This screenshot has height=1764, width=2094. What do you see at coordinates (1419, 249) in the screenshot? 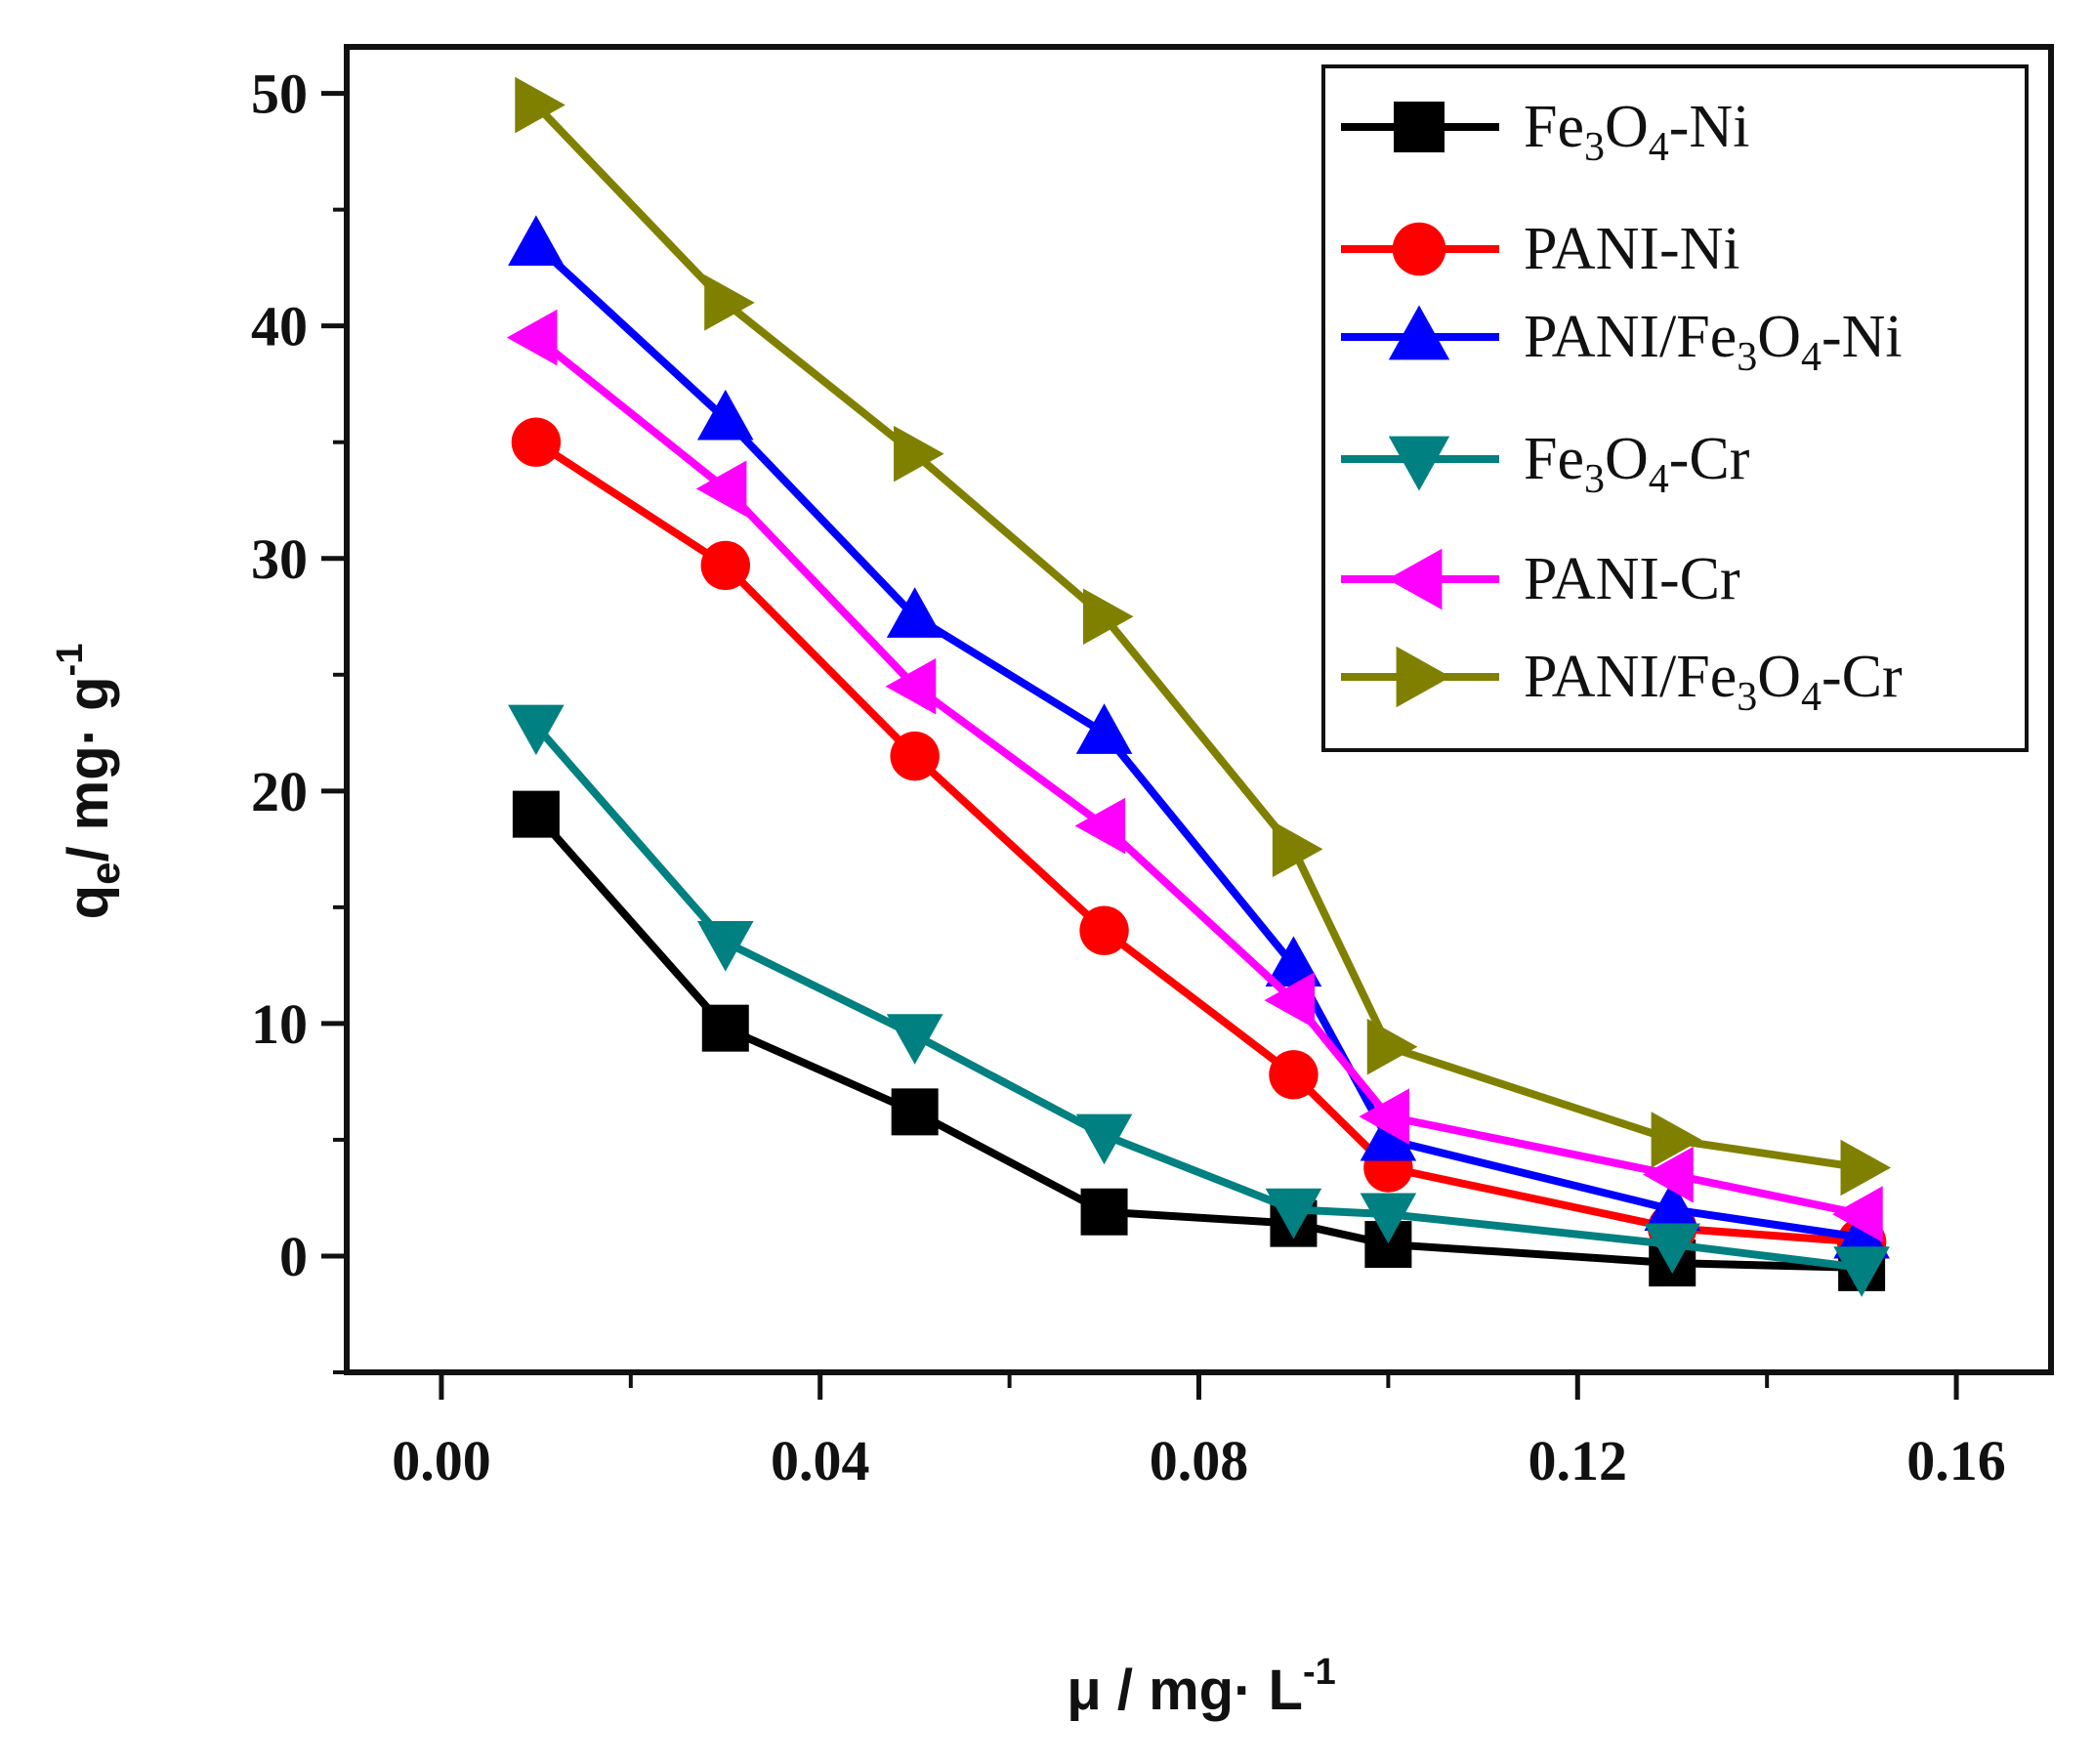
I see `legend-marker-pani-ni` at bounding box center [1419, 249].